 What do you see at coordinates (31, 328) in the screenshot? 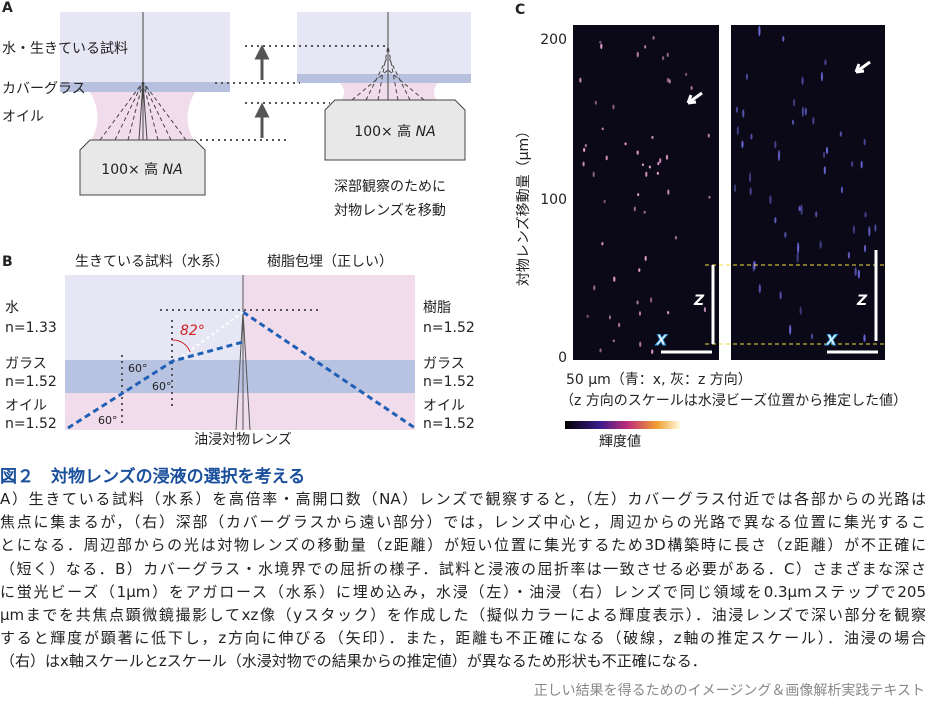
I see `medium-label: n=1.33` at bounding box center [31, 328].